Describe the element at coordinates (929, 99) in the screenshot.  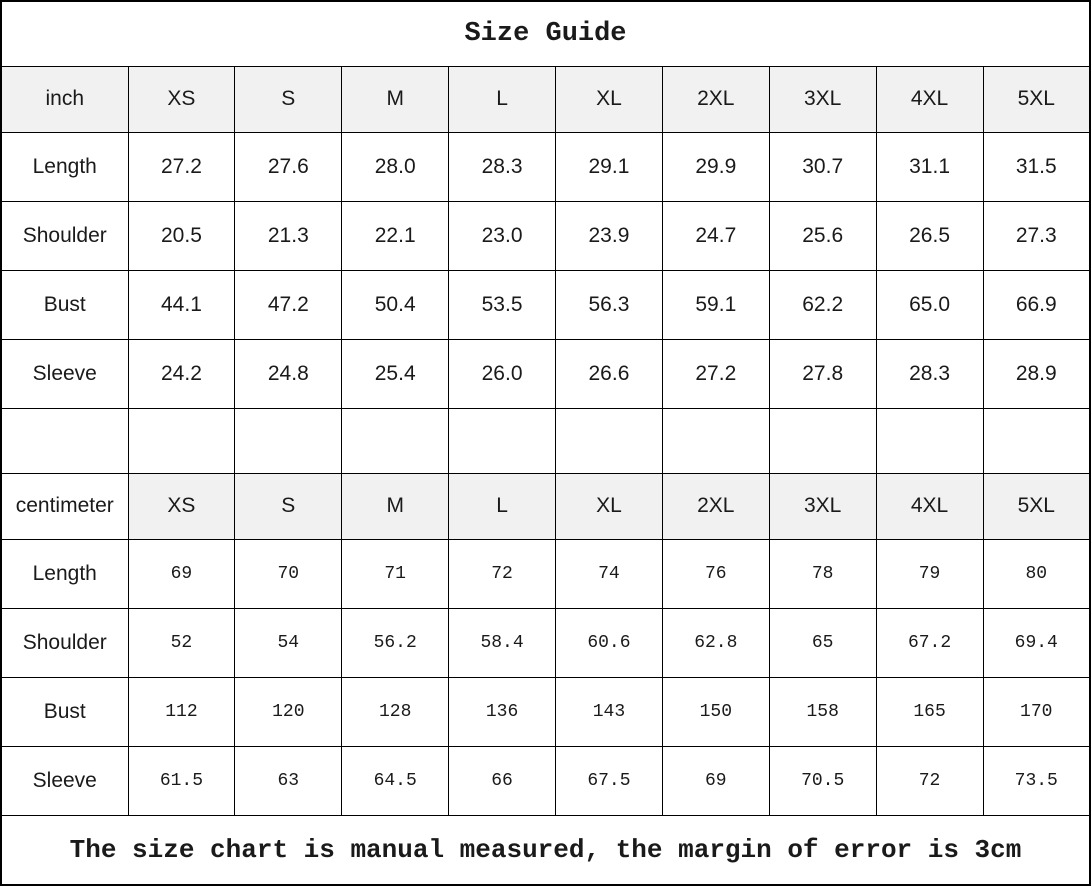
I see `size-header-4xl: 4XL` at that location.